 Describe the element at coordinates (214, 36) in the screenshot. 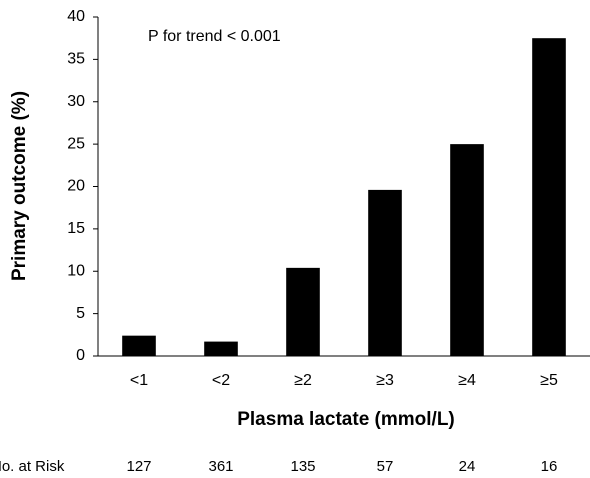

I see `annotation: P for trend < 0.001` at that location.